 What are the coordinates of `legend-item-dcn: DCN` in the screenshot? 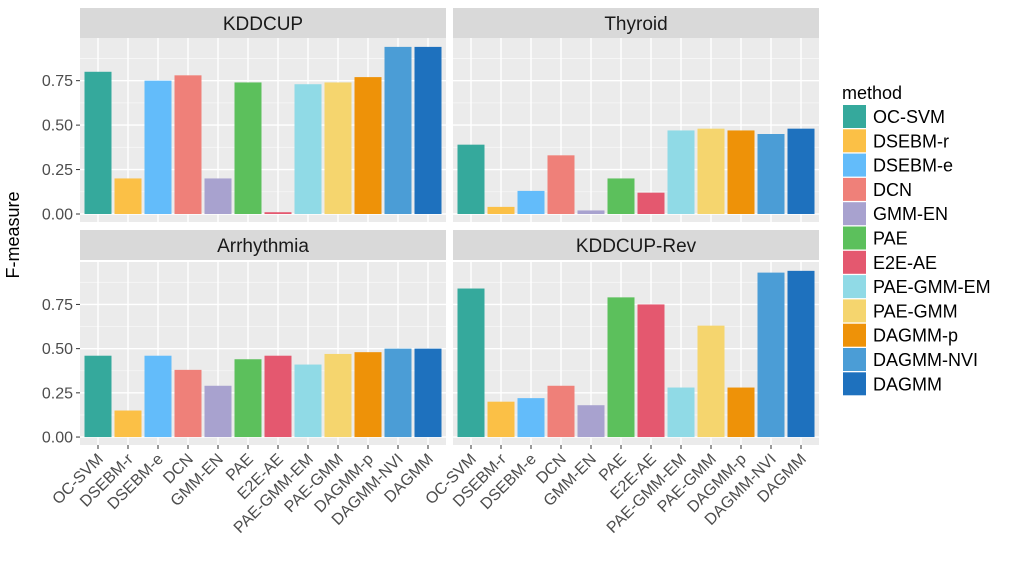 It's located at (877, 189).